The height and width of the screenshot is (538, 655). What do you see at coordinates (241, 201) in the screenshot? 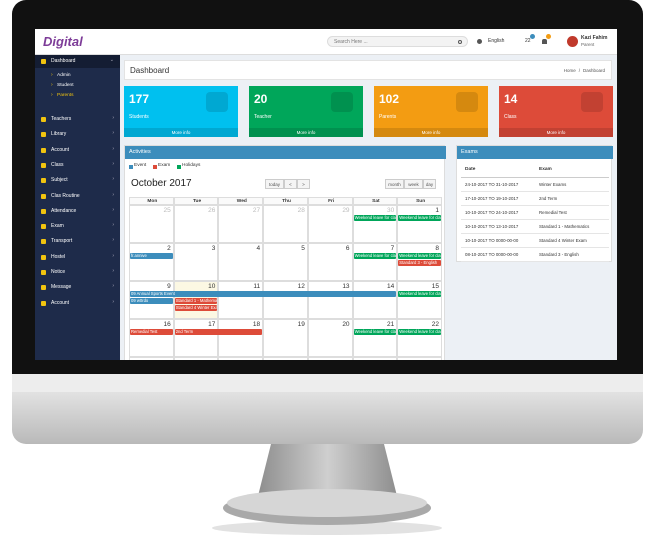
I see `weekday-header: Wed` at bounding box center [241, 201].